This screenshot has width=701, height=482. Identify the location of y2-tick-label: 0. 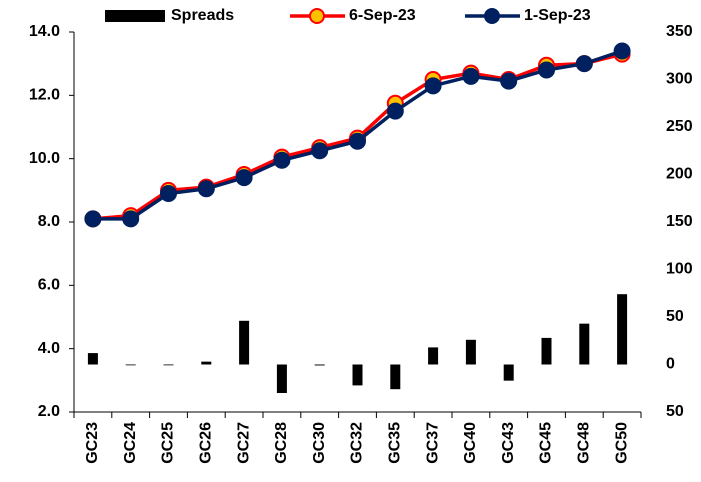
(670, 364).